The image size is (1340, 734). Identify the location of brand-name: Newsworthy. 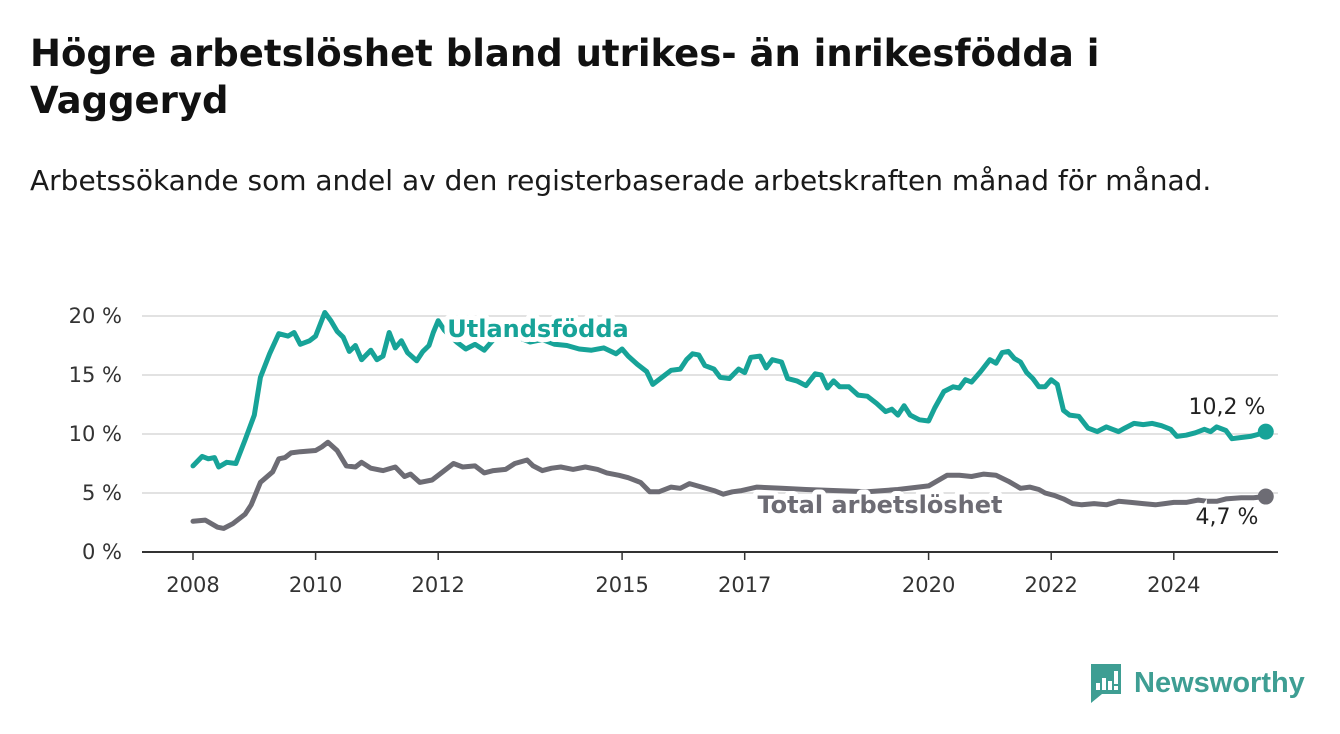
(1219, 682).